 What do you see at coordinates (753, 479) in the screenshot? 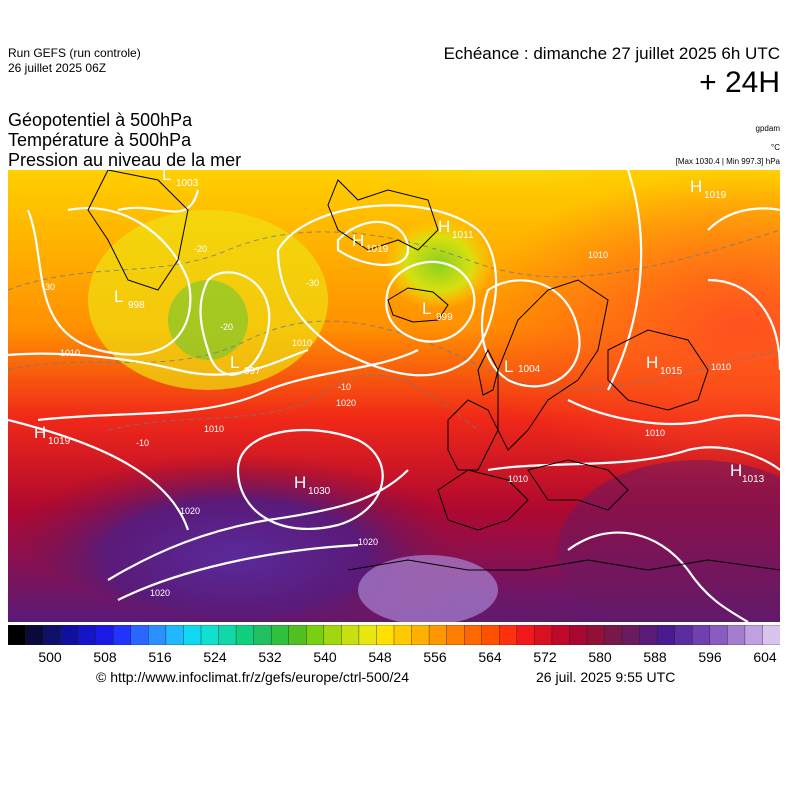
I see `pressure-center-value: 1013` at bounding box center [753, 479].